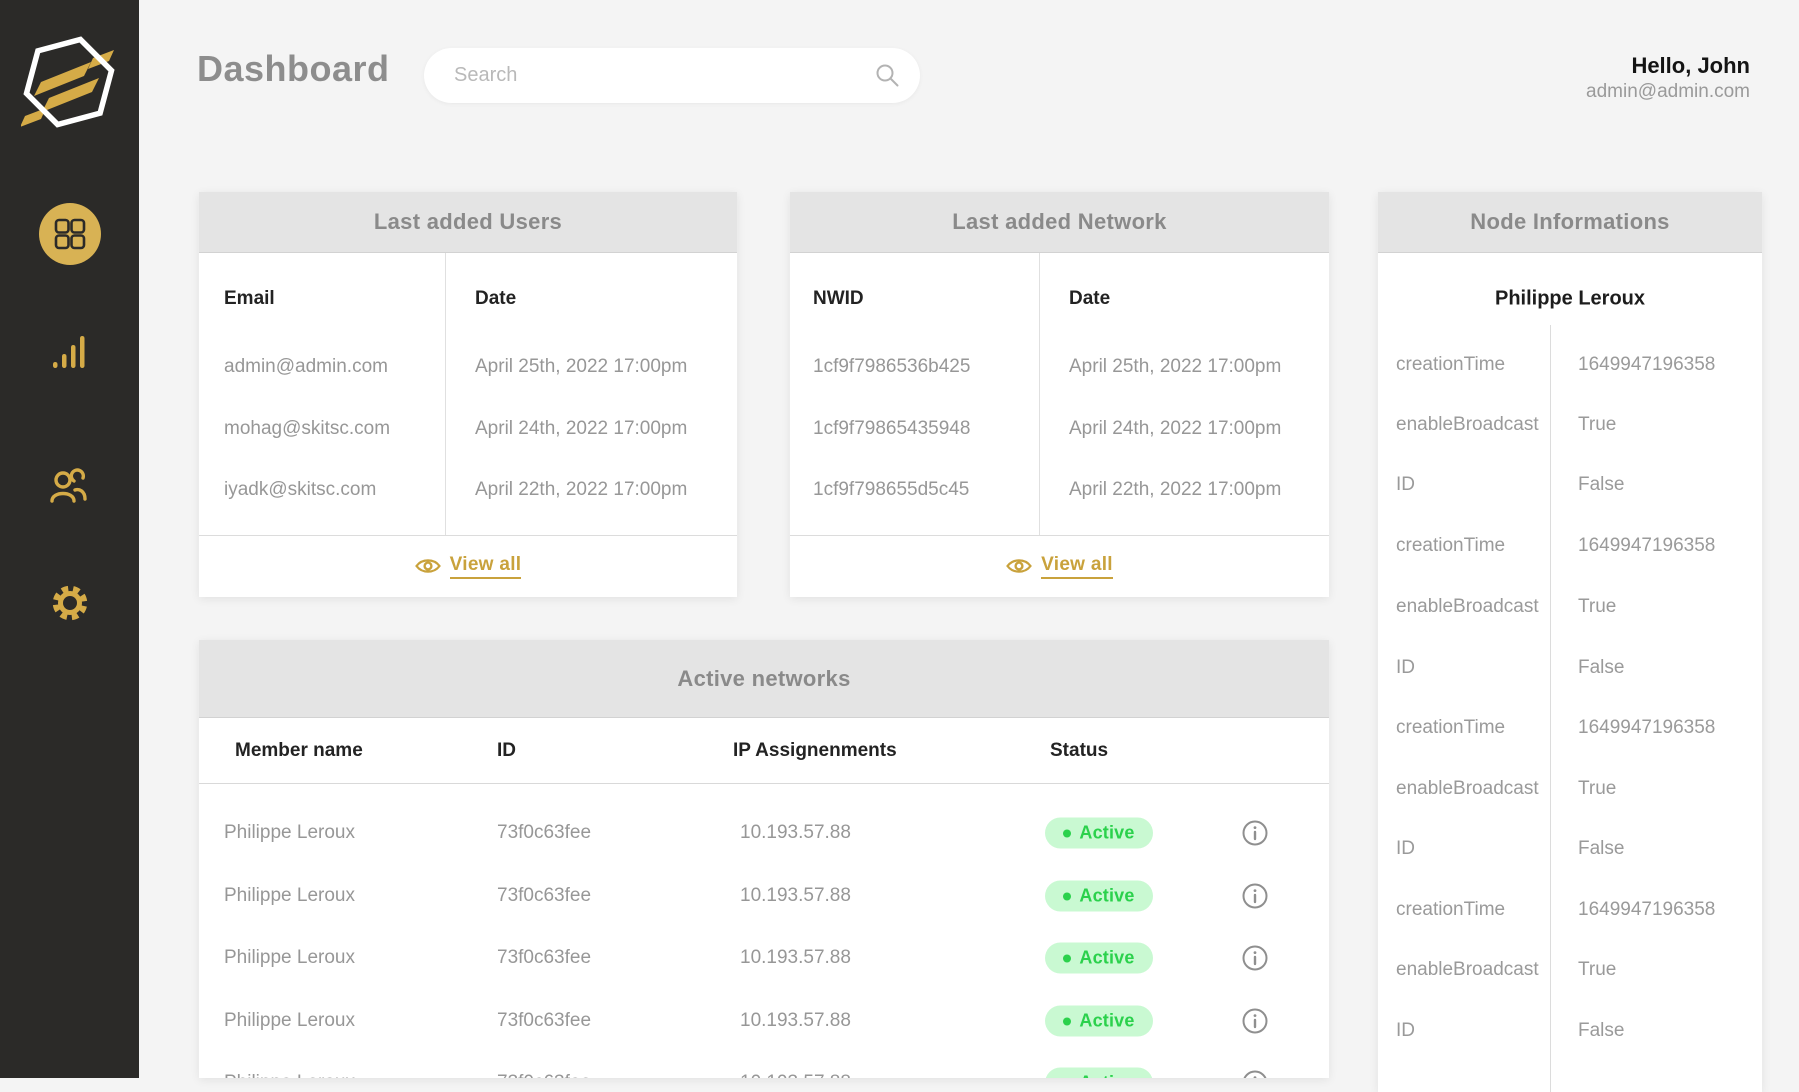  I want to click on card-title: Last added Network, so click(1059, 221).